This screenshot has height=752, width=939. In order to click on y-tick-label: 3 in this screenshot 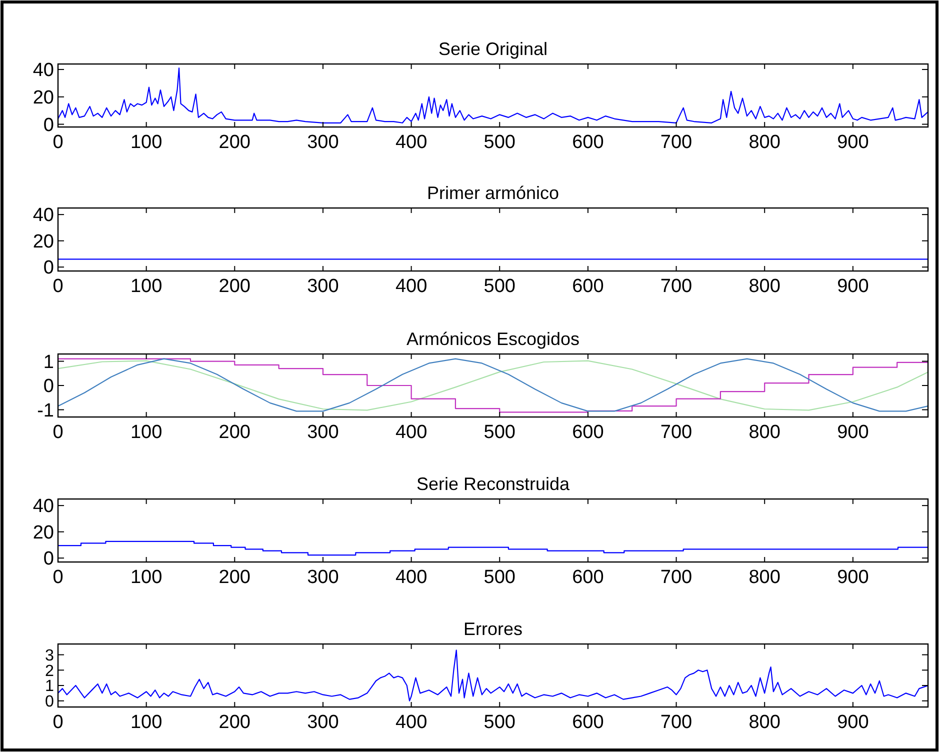, I will do `click(49, 655)`.